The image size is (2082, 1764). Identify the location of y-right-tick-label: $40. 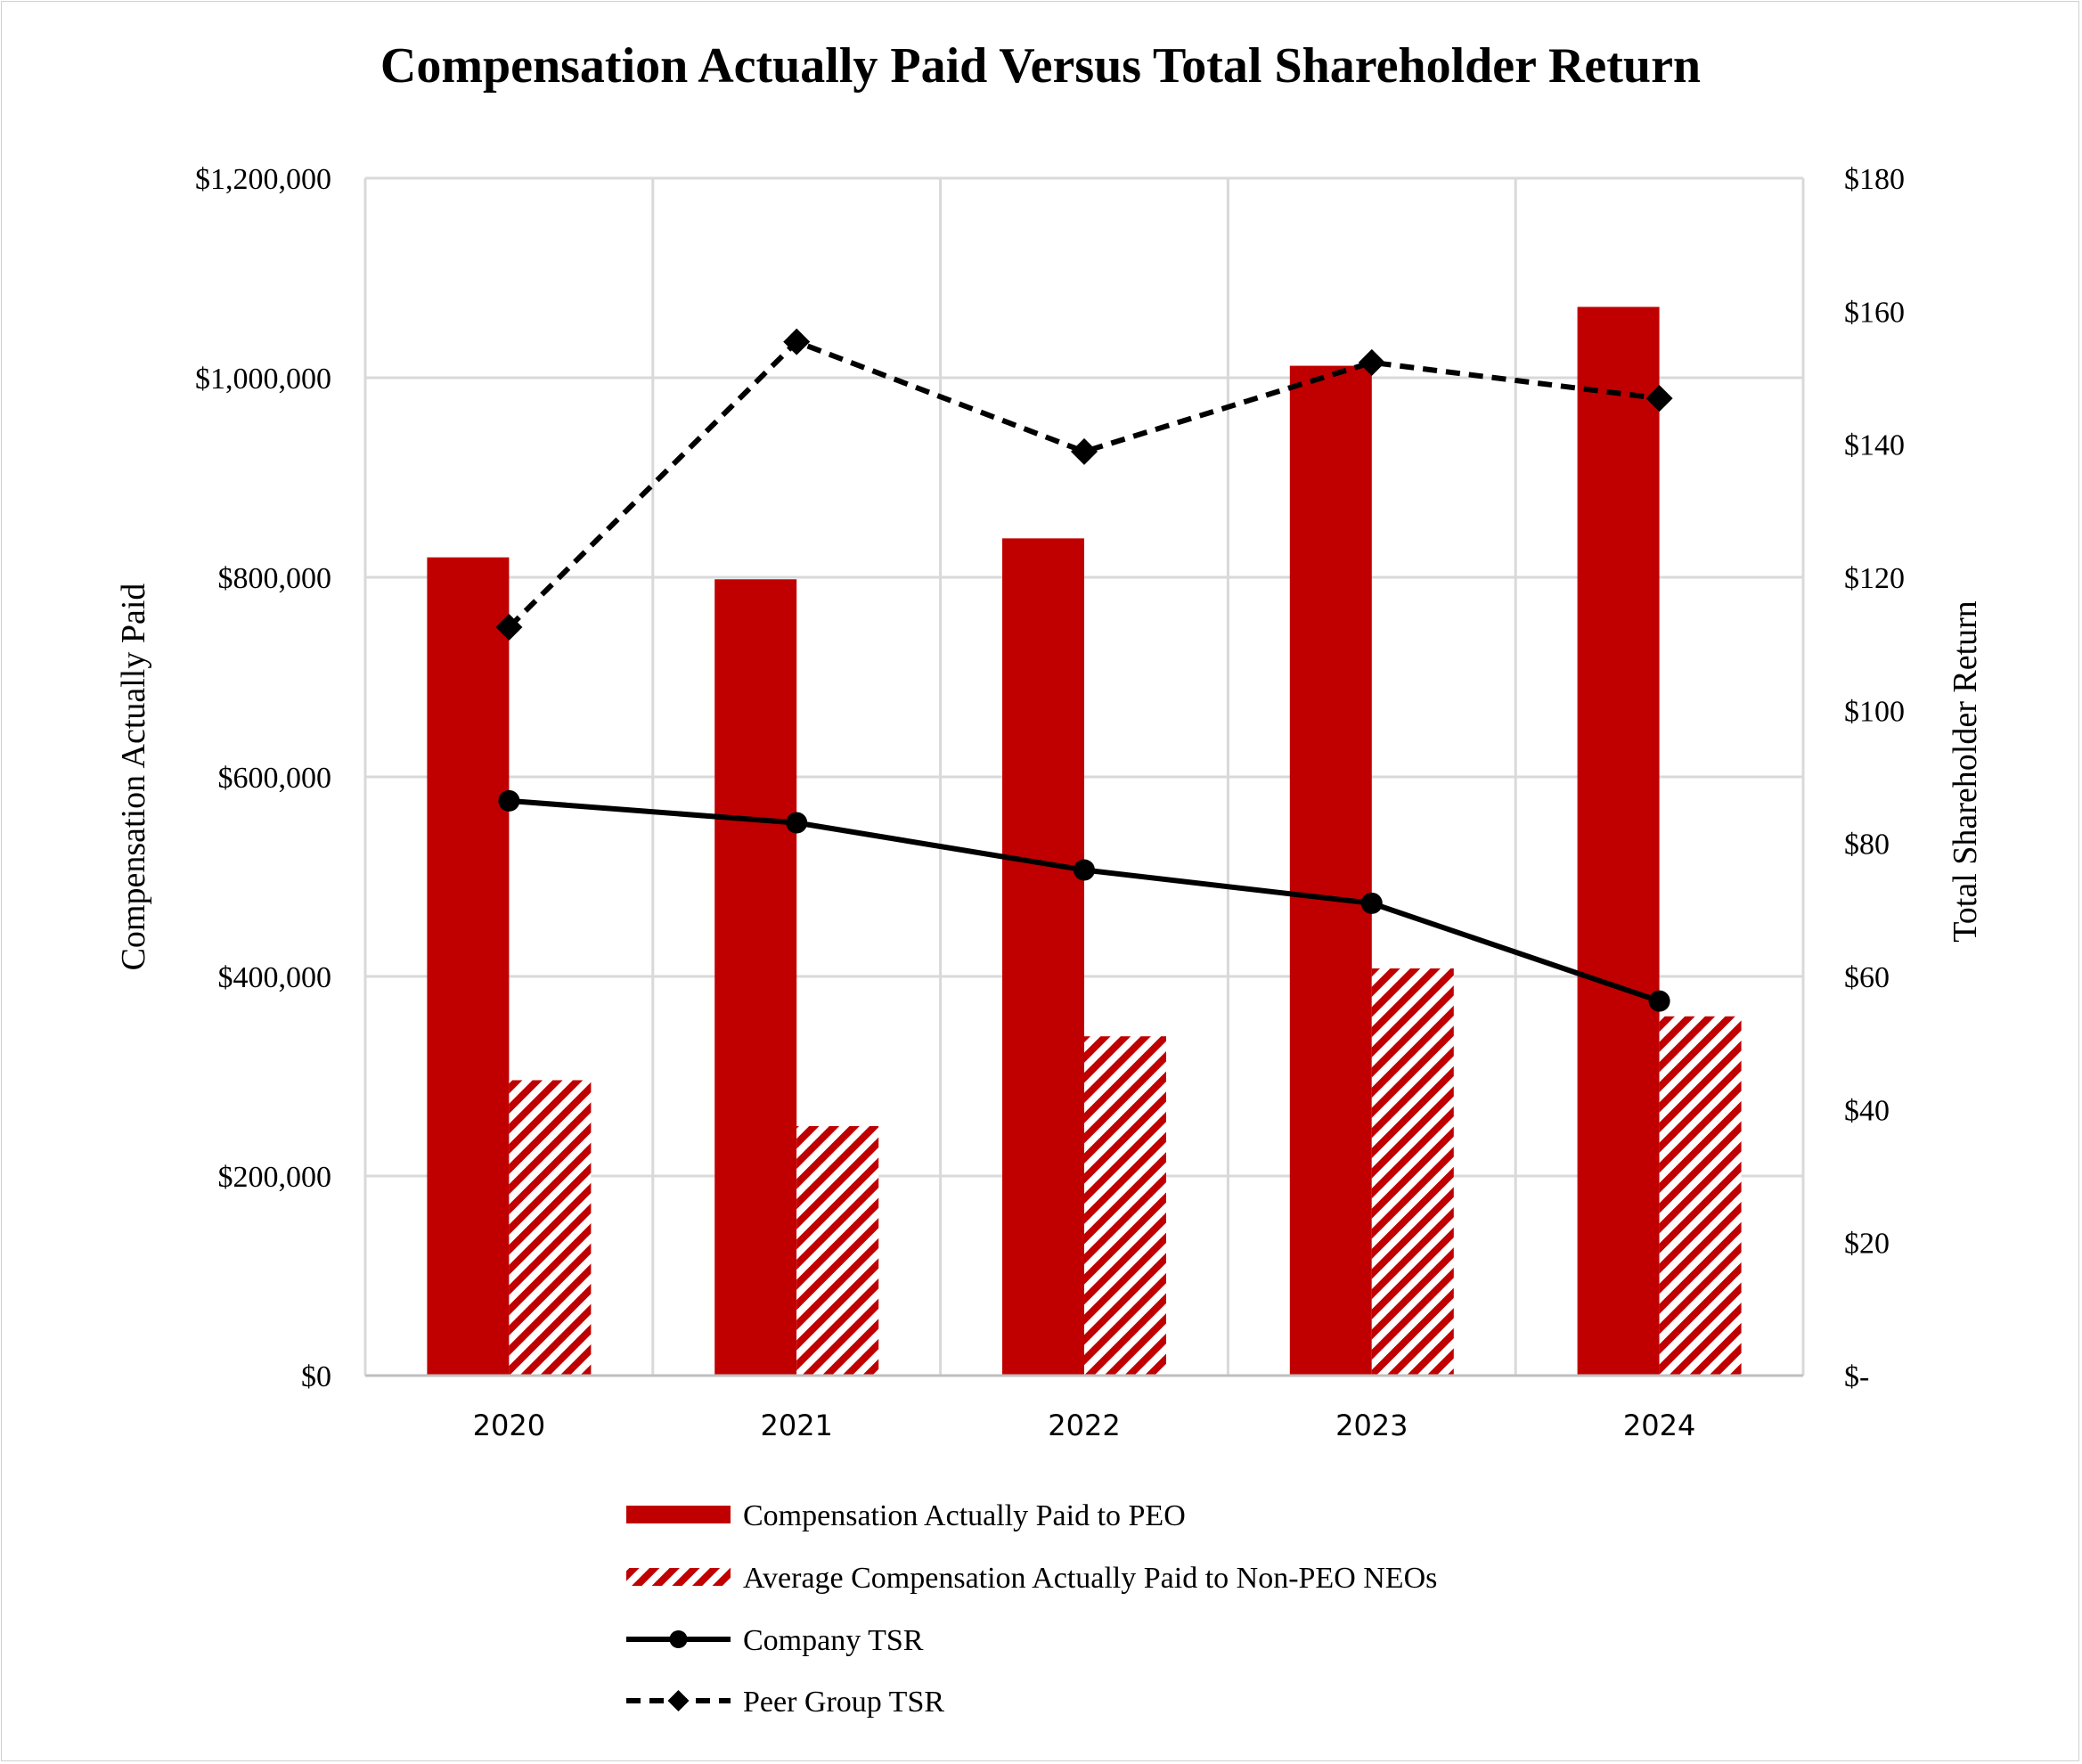
(1867, 1110).